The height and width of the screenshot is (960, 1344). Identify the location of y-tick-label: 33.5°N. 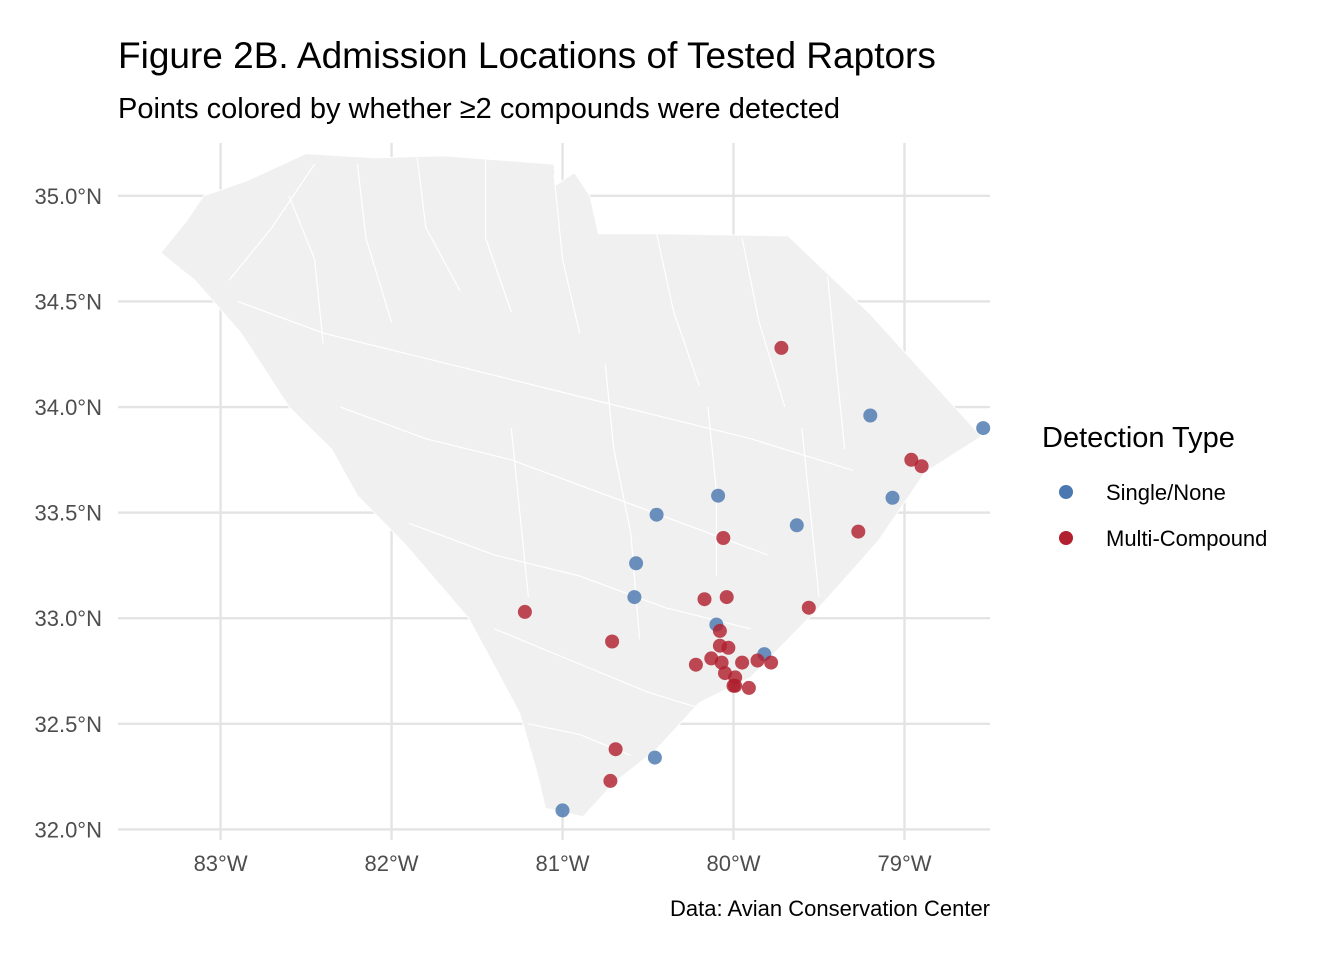
(68, 513).